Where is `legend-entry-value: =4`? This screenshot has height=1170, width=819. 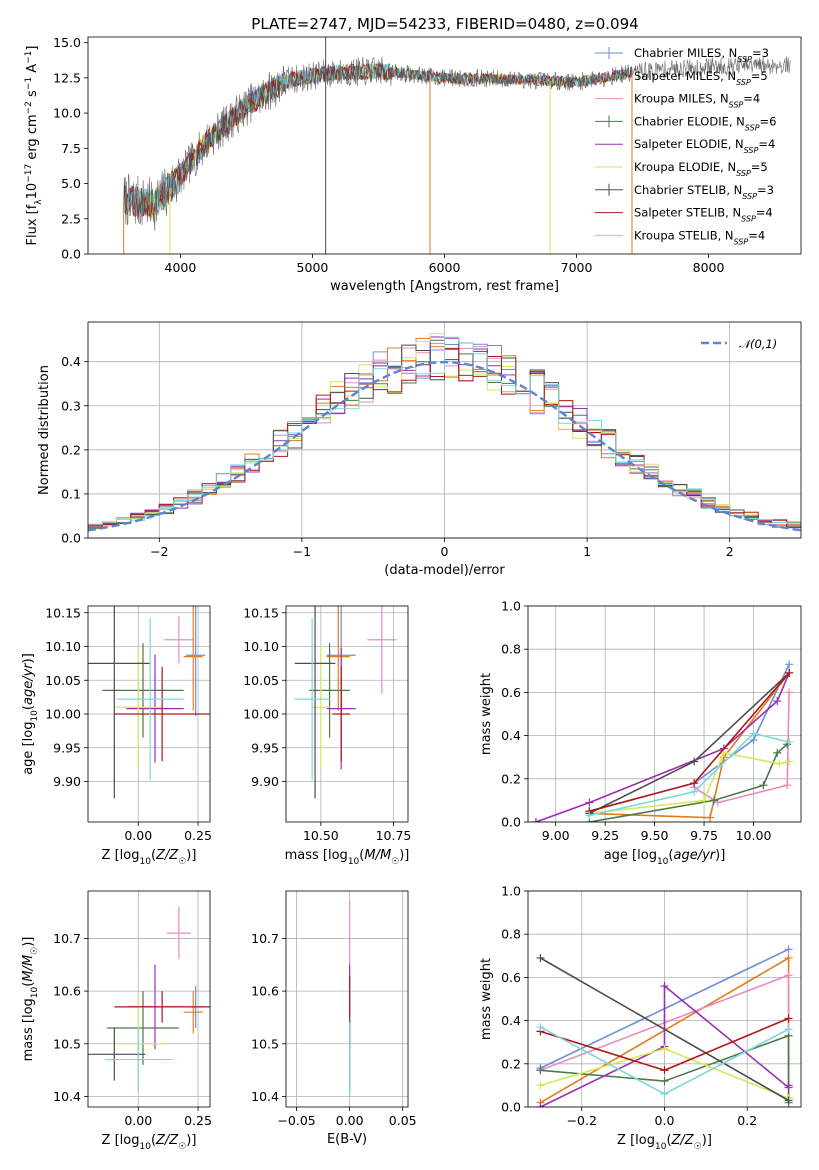
legend-entry-value: =4 is located at coordinates (764, 213).